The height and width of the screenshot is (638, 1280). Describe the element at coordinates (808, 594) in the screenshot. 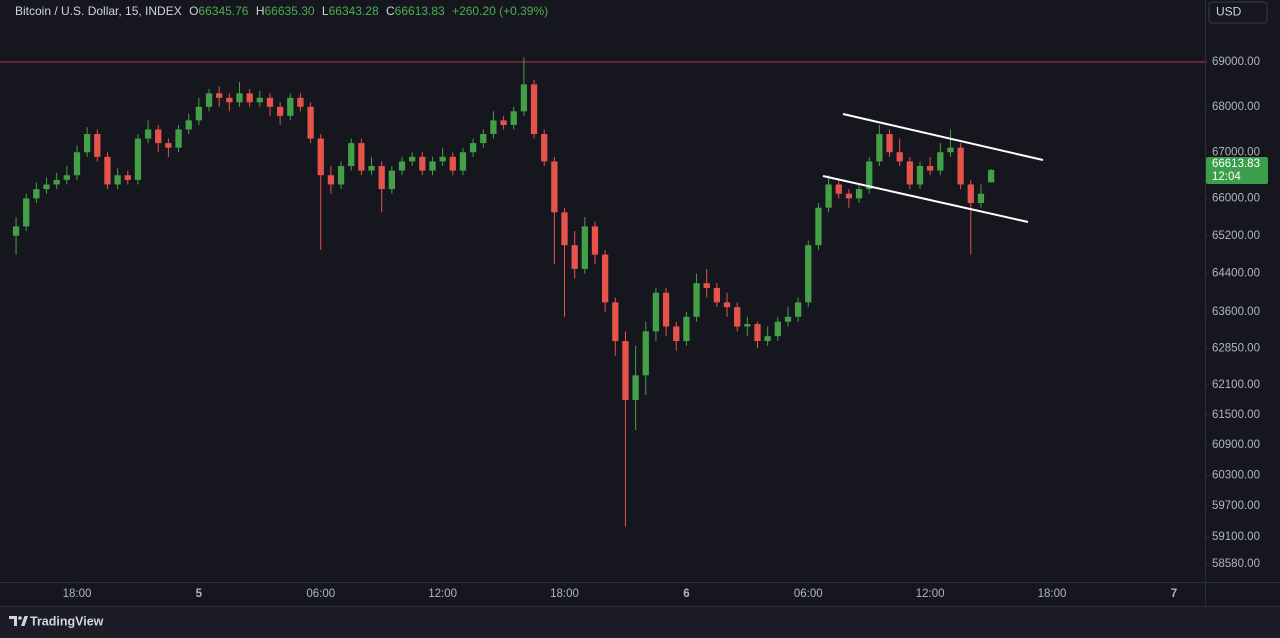

I see `x-tick-label: 06:00` at that location.